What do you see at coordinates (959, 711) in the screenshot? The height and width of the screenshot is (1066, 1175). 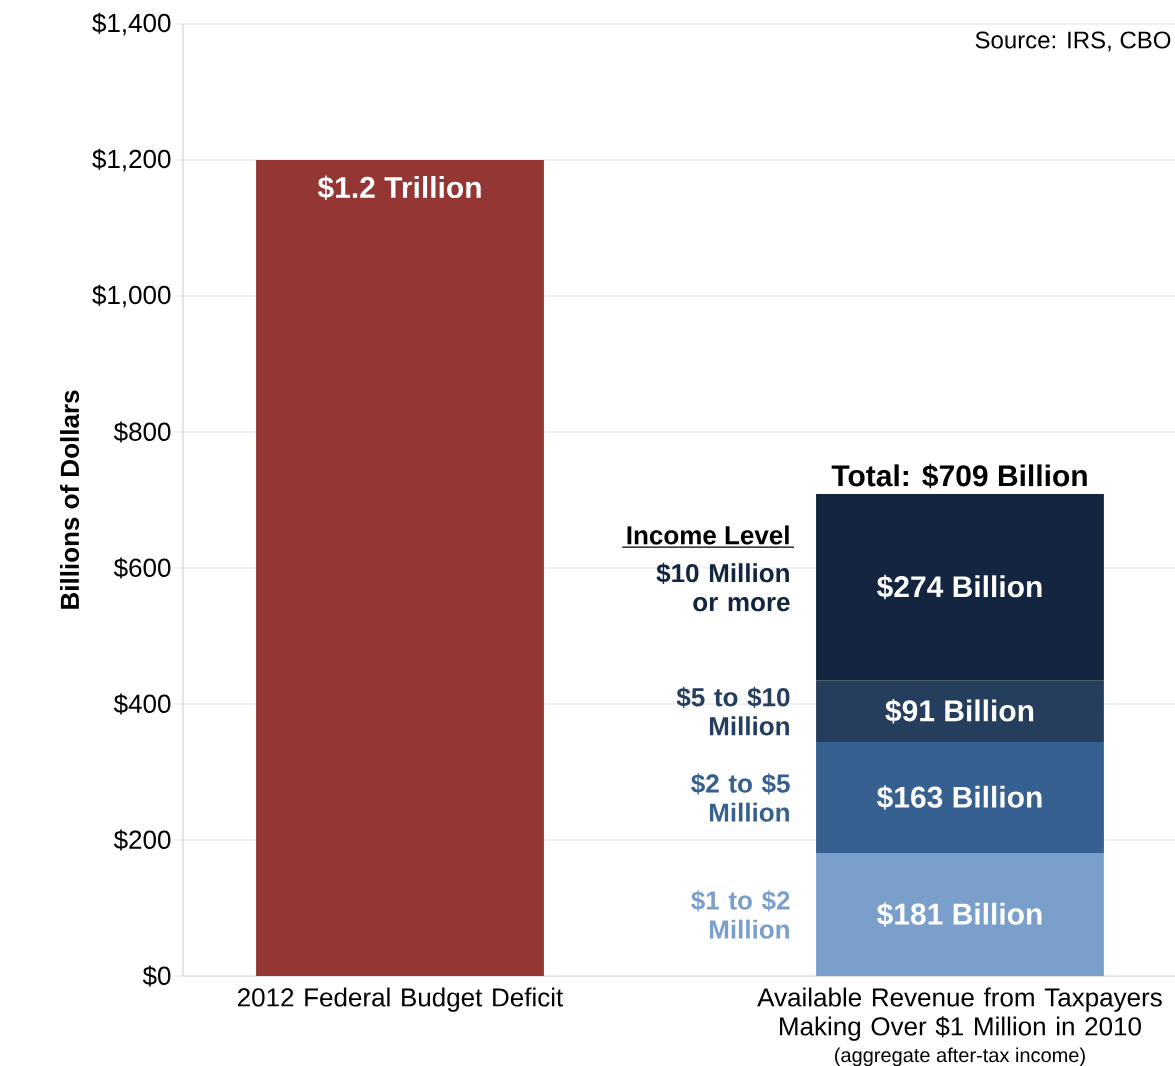 I see `data-label: $91 Billion` at bounding box center [959, 711].